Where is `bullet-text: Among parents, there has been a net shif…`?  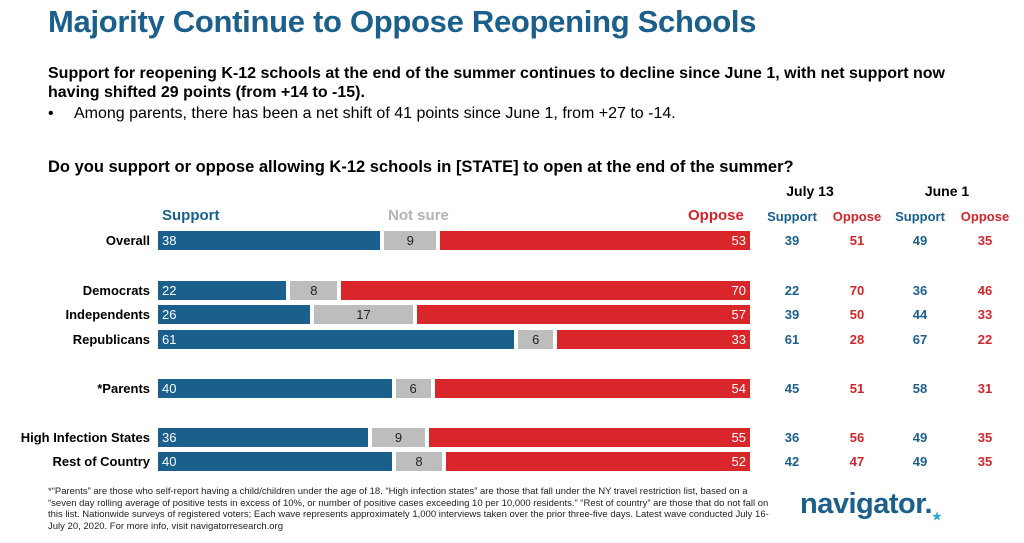
bullet-text: Among parents, there has been a net shif… is located at coordinates (375, 113).